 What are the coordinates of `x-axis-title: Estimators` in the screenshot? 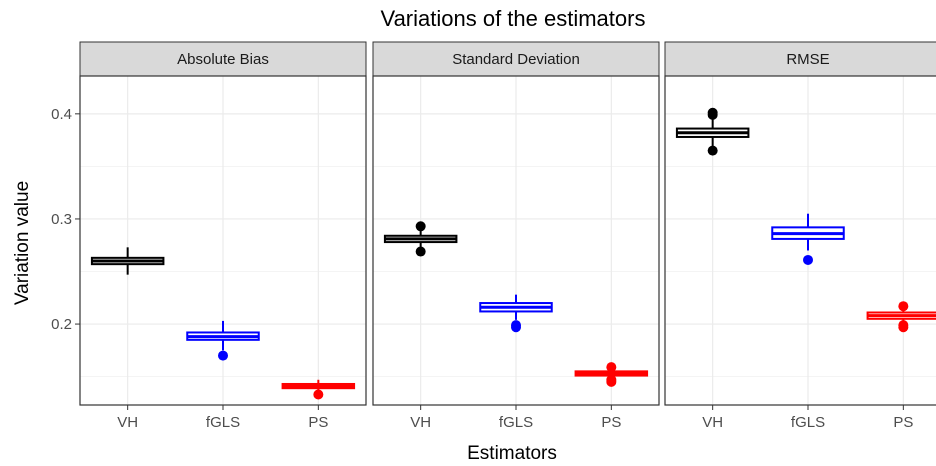 It's located at (512, 453).